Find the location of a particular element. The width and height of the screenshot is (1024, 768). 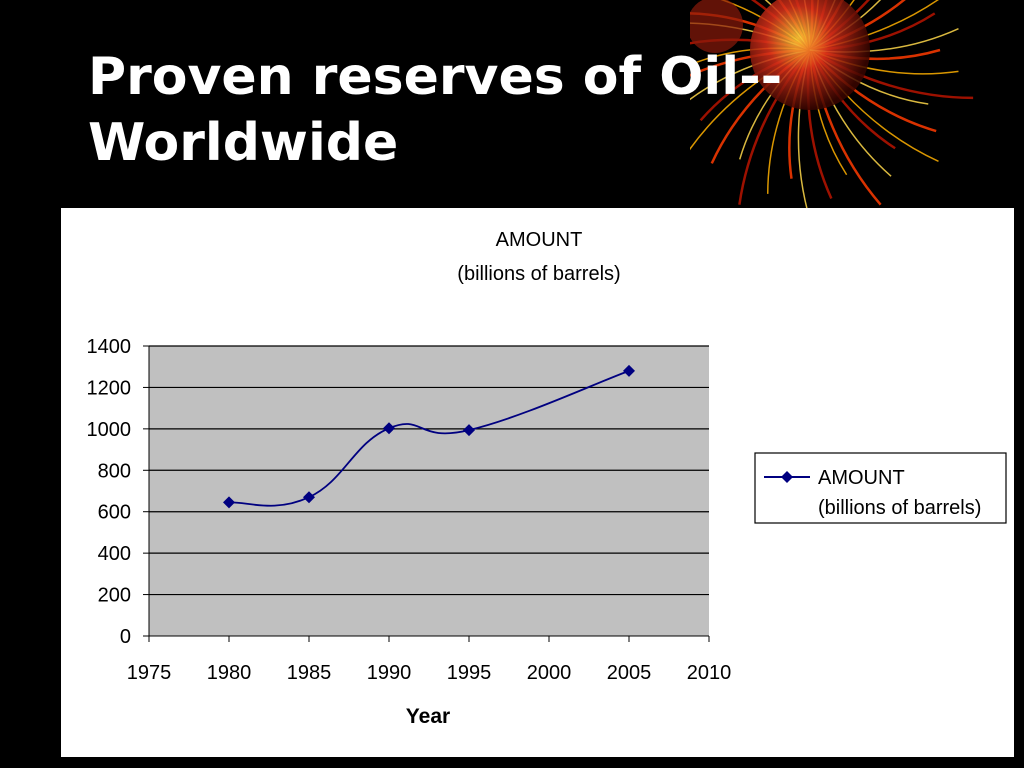

fireworks-small-burst is located at coordinates (716, 26).